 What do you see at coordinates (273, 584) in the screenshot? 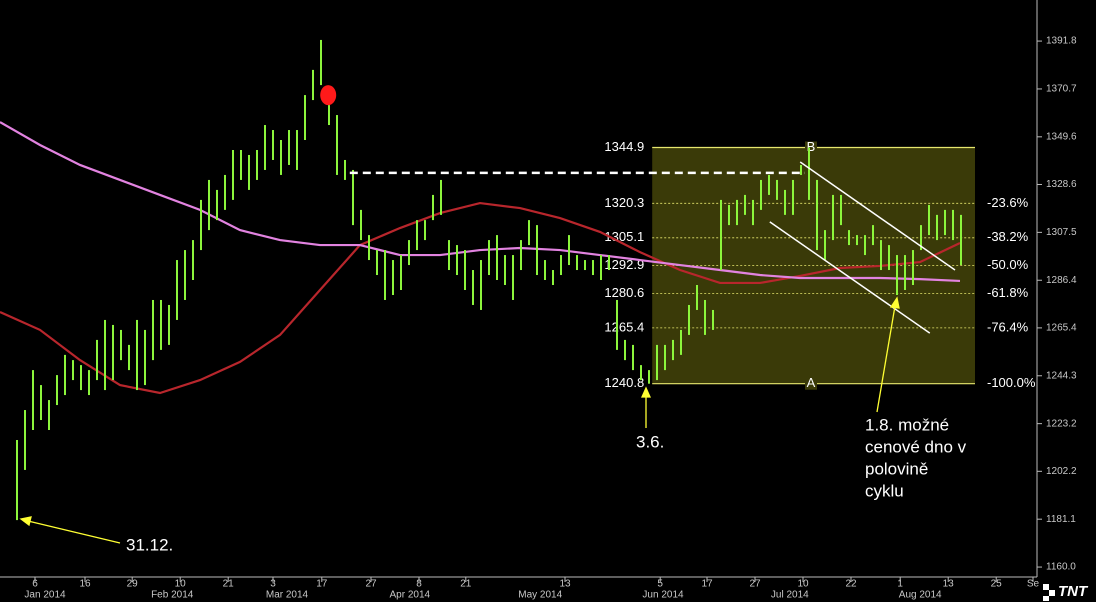
I see `x-tick-label: 3` at bounding box center [273, 584].